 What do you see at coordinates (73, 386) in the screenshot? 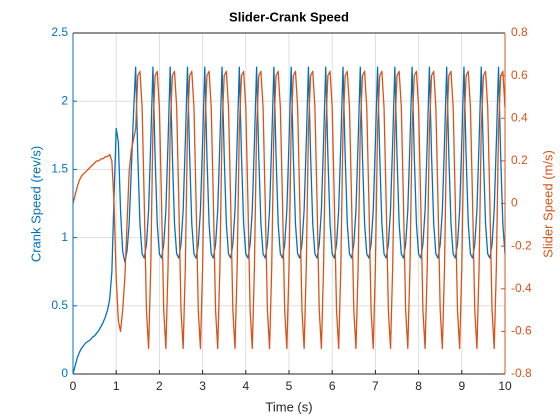
I see `x-tick-label: 0` at bounding box center [73, 386].